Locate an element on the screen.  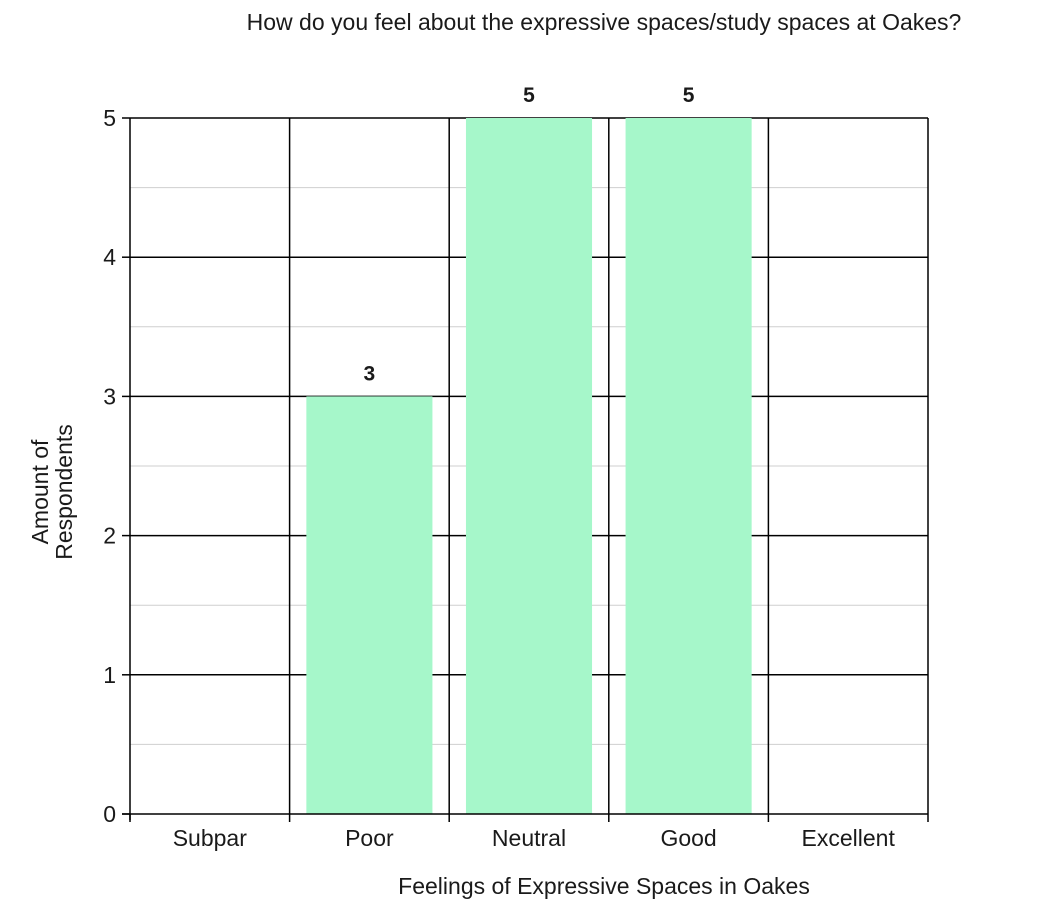
y-axis-title: Amount of Respondents is located at coordinates (52, 492).